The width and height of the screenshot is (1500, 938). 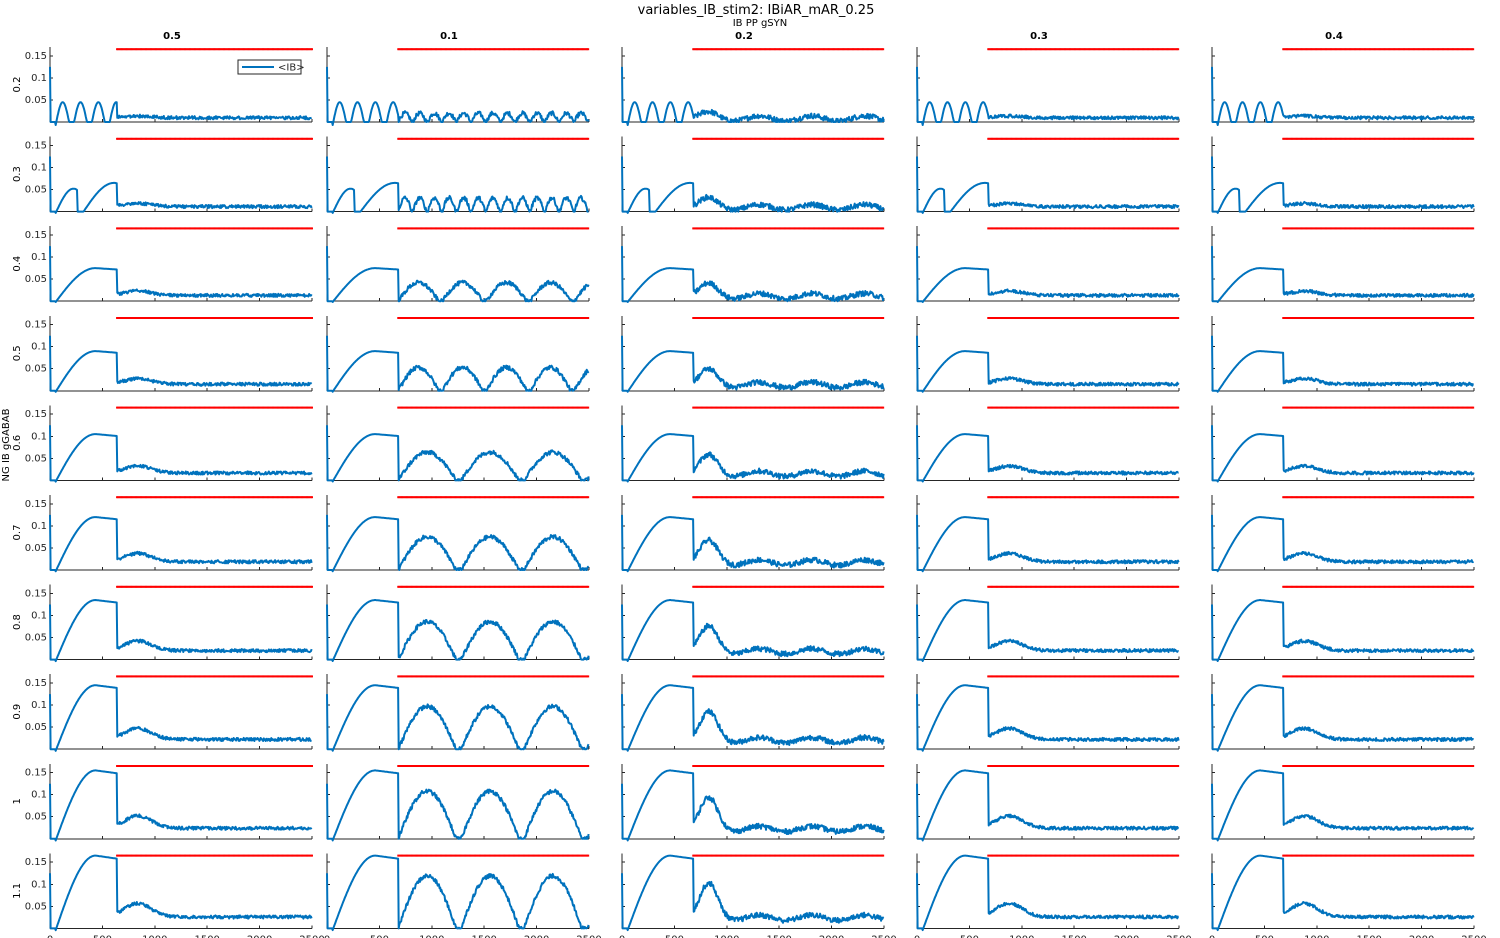 I want to click on y-tick-label: 0.15, so click(x=36, y=56).